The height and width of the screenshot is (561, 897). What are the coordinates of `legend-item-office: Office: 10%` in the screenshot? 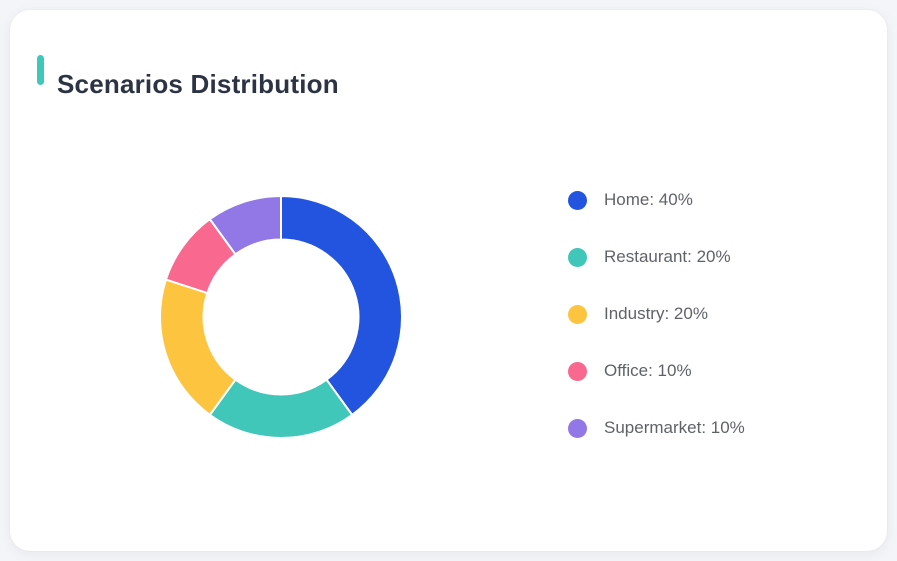 It's located at (656, 371).